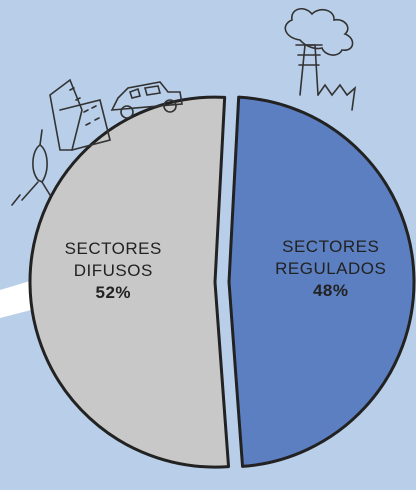  Describe the element at coordinates (330, 290) in the screenshot. I see `value-label: 48%` at that location.